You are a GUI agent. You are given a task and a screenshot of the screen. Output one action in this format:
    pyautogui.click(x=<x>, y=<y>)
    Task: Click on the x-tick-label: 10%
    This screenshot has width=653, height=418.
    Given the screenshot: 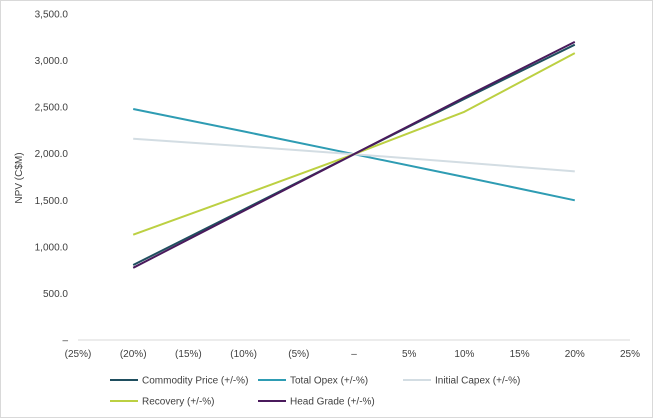 What is the action you would take?
    pyautogui.click(x=464, y=354)
    